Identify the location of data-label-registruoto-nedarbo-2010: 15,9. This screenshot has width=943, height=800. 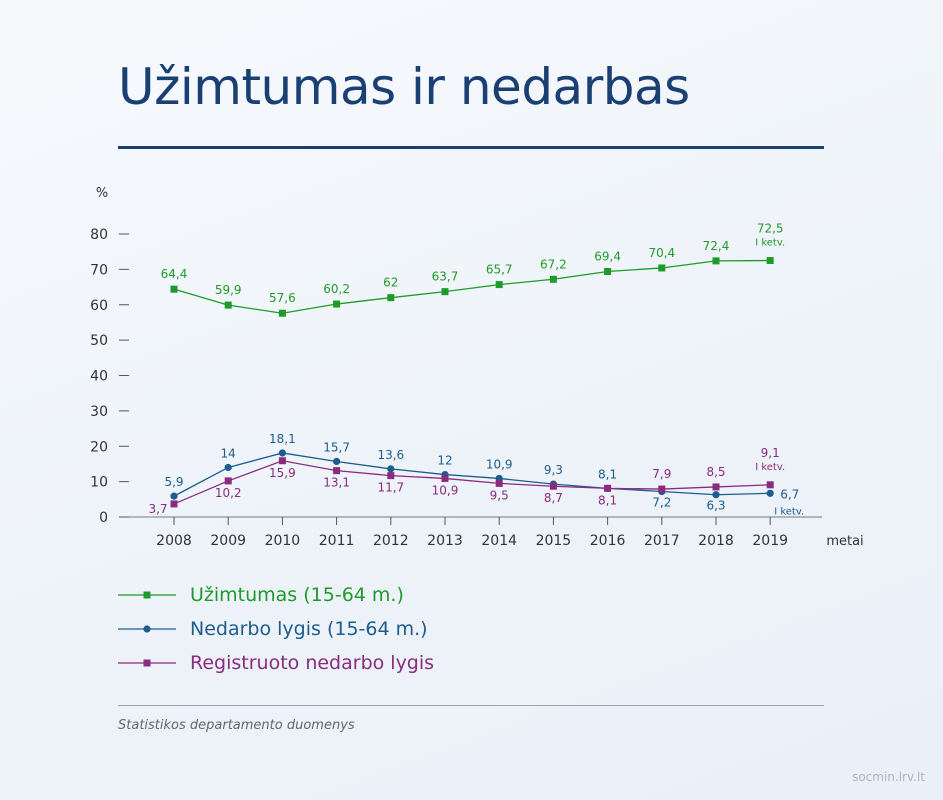
(282, 473).